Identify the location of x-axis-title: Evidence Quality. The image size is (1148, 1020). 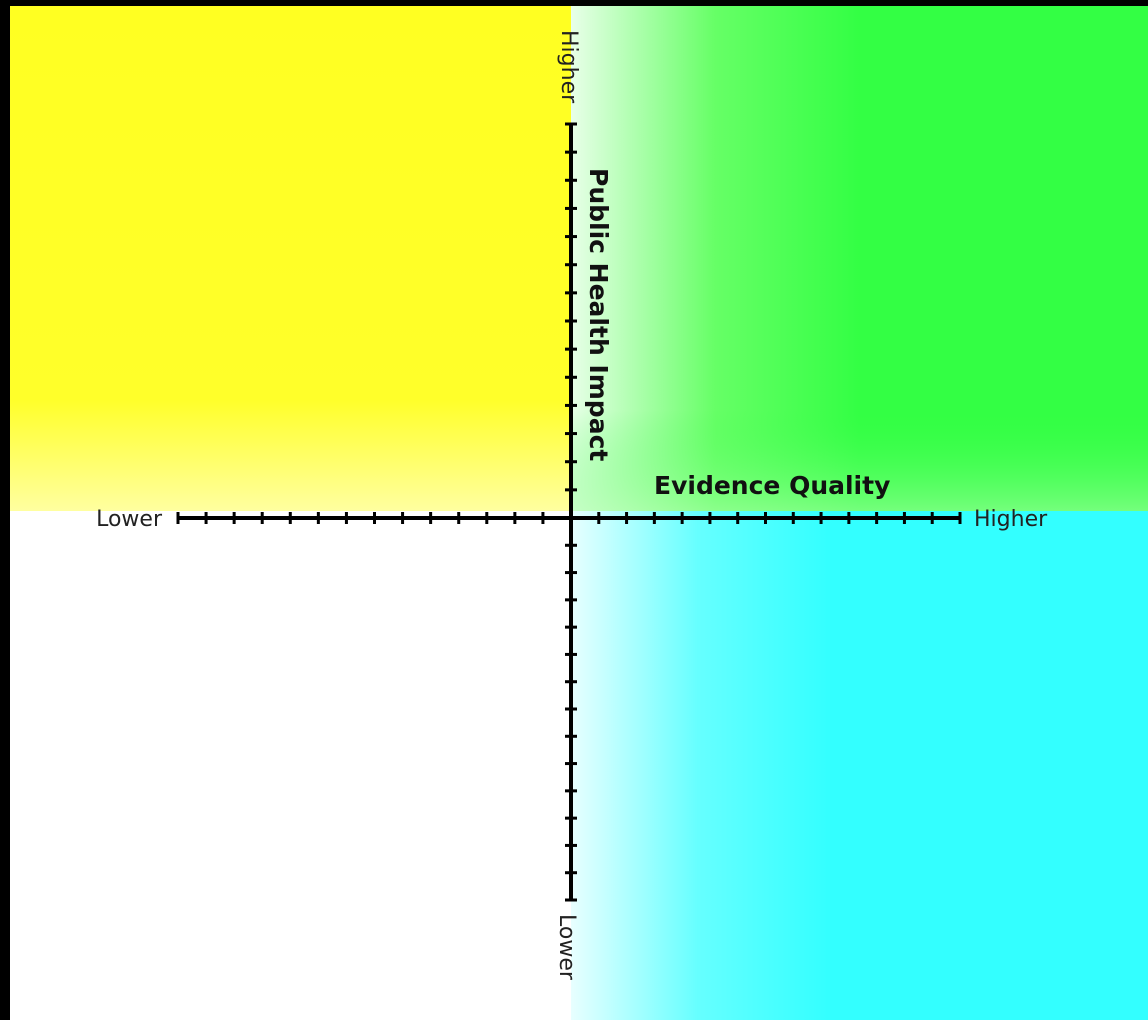
(772, 485).